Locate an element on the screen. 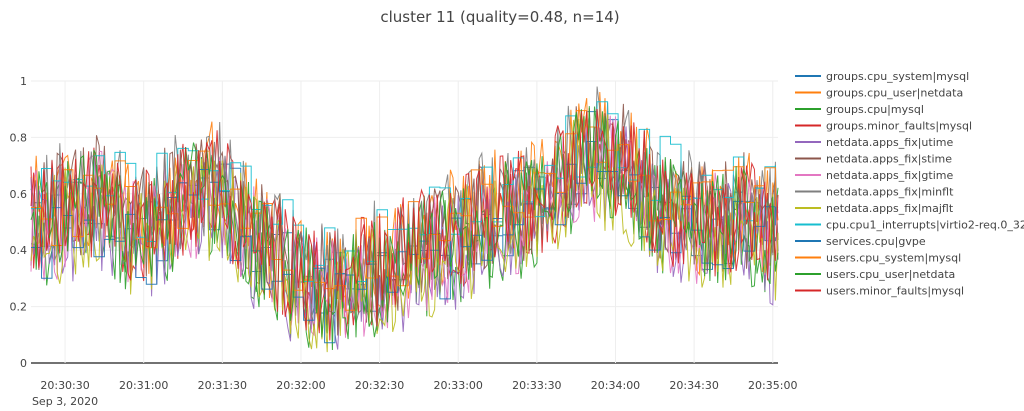  legend-label: netdata.apps_fix|majflt is located at coordinates (890, 208).